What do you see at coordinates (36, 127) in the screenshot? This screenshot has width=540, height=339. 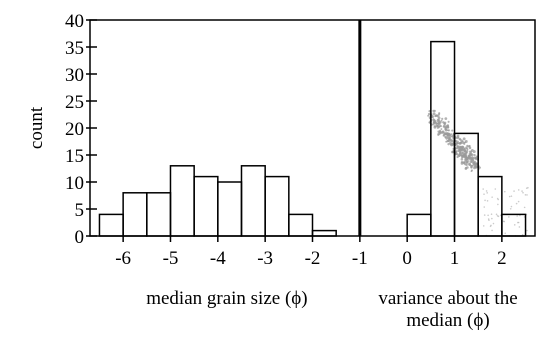 I see `y-axis-title: count` at bounding box center [36, 127].